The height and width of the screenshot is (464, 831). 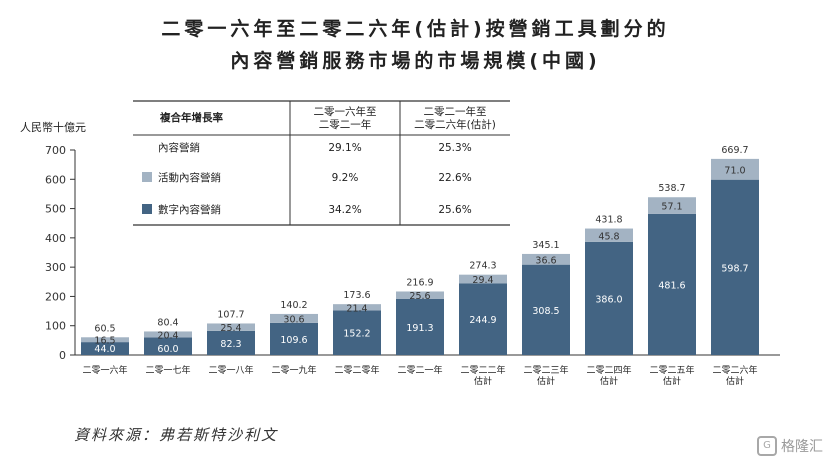 What do you see at coordinates (62, 355) in the screenshot?
I see `y-tick-label: 0` at bounding box center [62, 355].